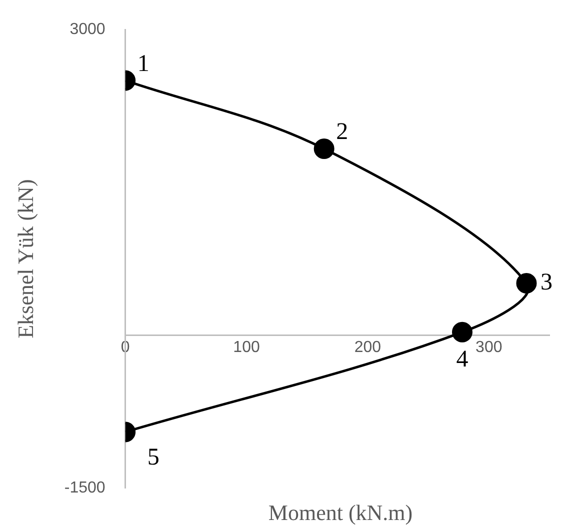 The height and width of the screenshot is (532, 561). Describe the element at coordinates (143, 63) in the screenshot. I see `annotation: 1` at that location.